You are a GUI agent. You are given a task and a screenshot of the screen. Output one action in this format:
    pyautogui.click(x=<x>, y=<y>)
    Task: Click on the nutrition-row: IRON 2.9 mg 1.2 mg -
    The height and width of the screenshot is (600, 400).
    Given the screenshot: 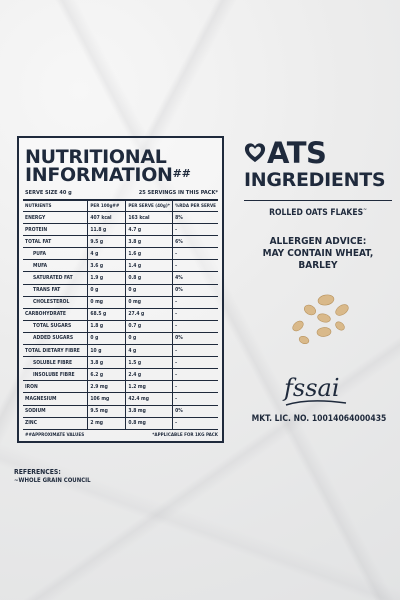 What is the action you would take?
    pyautogui.click(x=120, y=387)
    